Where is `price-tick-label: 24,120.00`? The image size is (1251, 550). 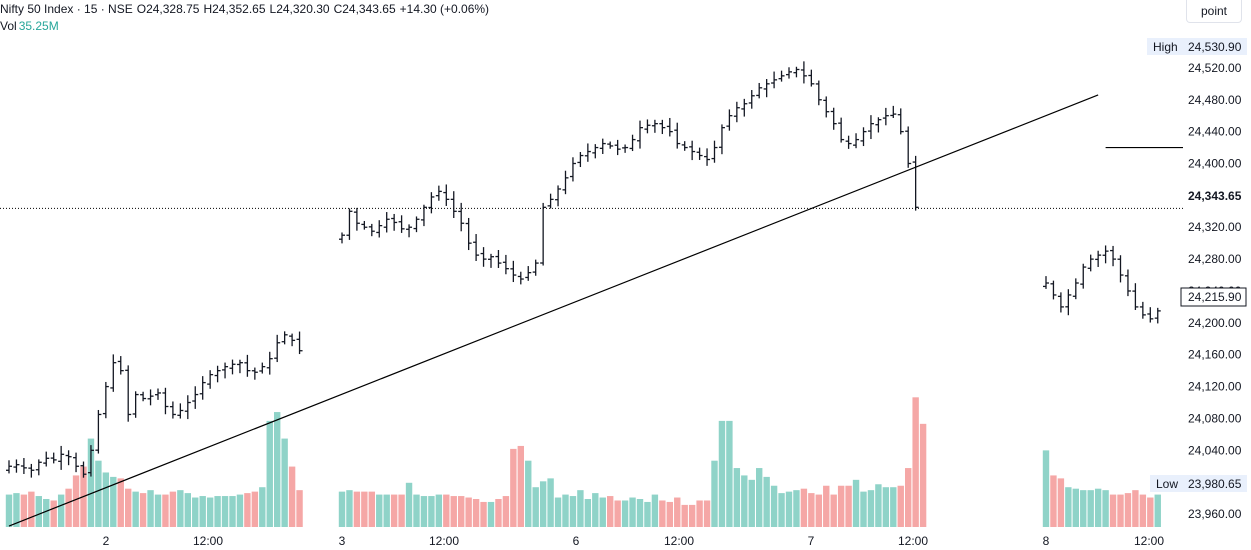
price-tick-label: 24,120.00 is located at coordinates (1215, 387).